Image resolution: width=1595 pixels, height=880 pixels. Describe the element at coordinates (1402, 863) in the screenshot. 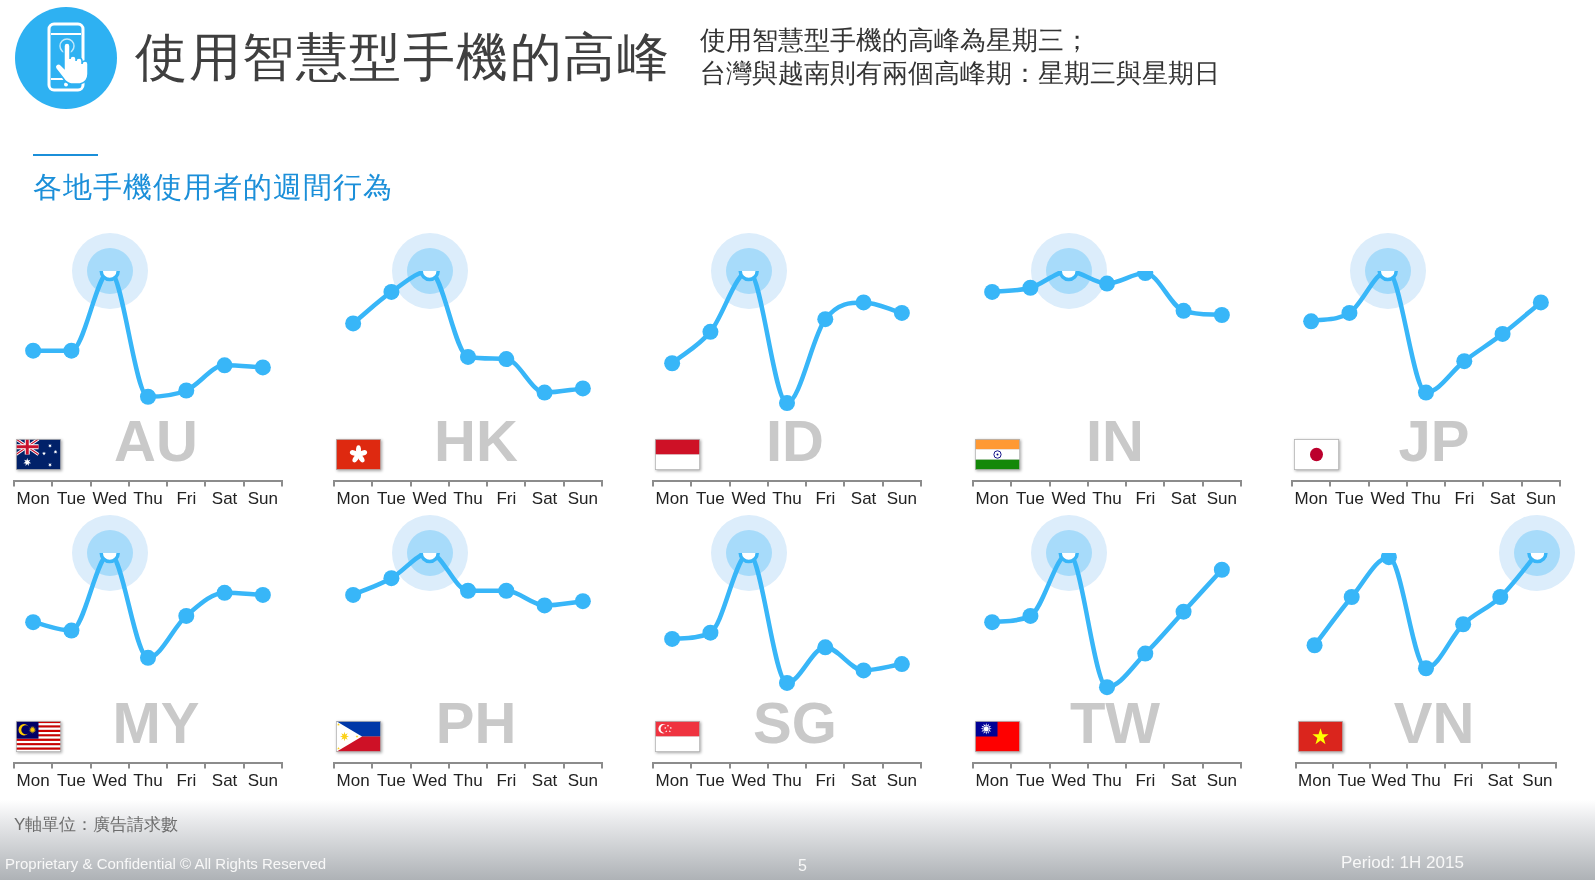

I see `text: Period: 1H 2015` at that location.